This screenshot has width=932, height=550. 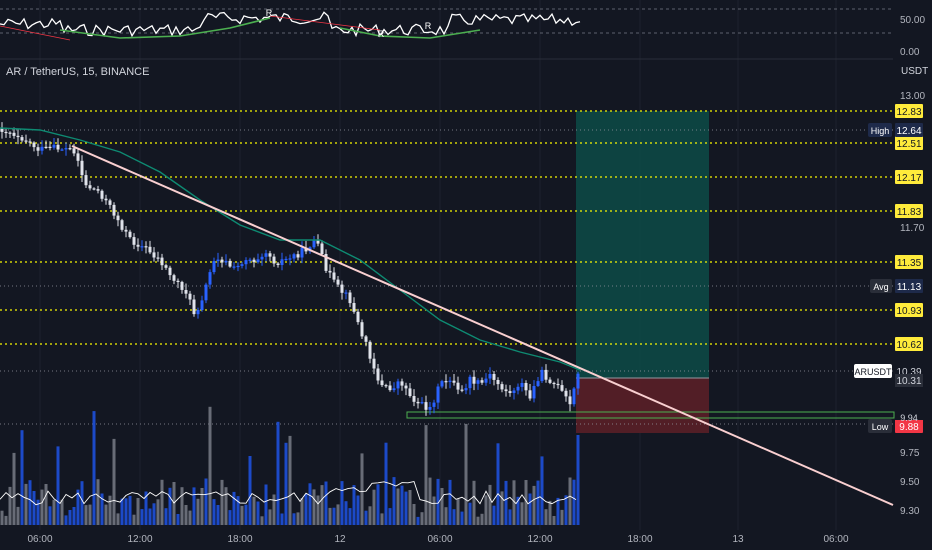 I want to click on low-tag-bg, so click(x=880, y=426).